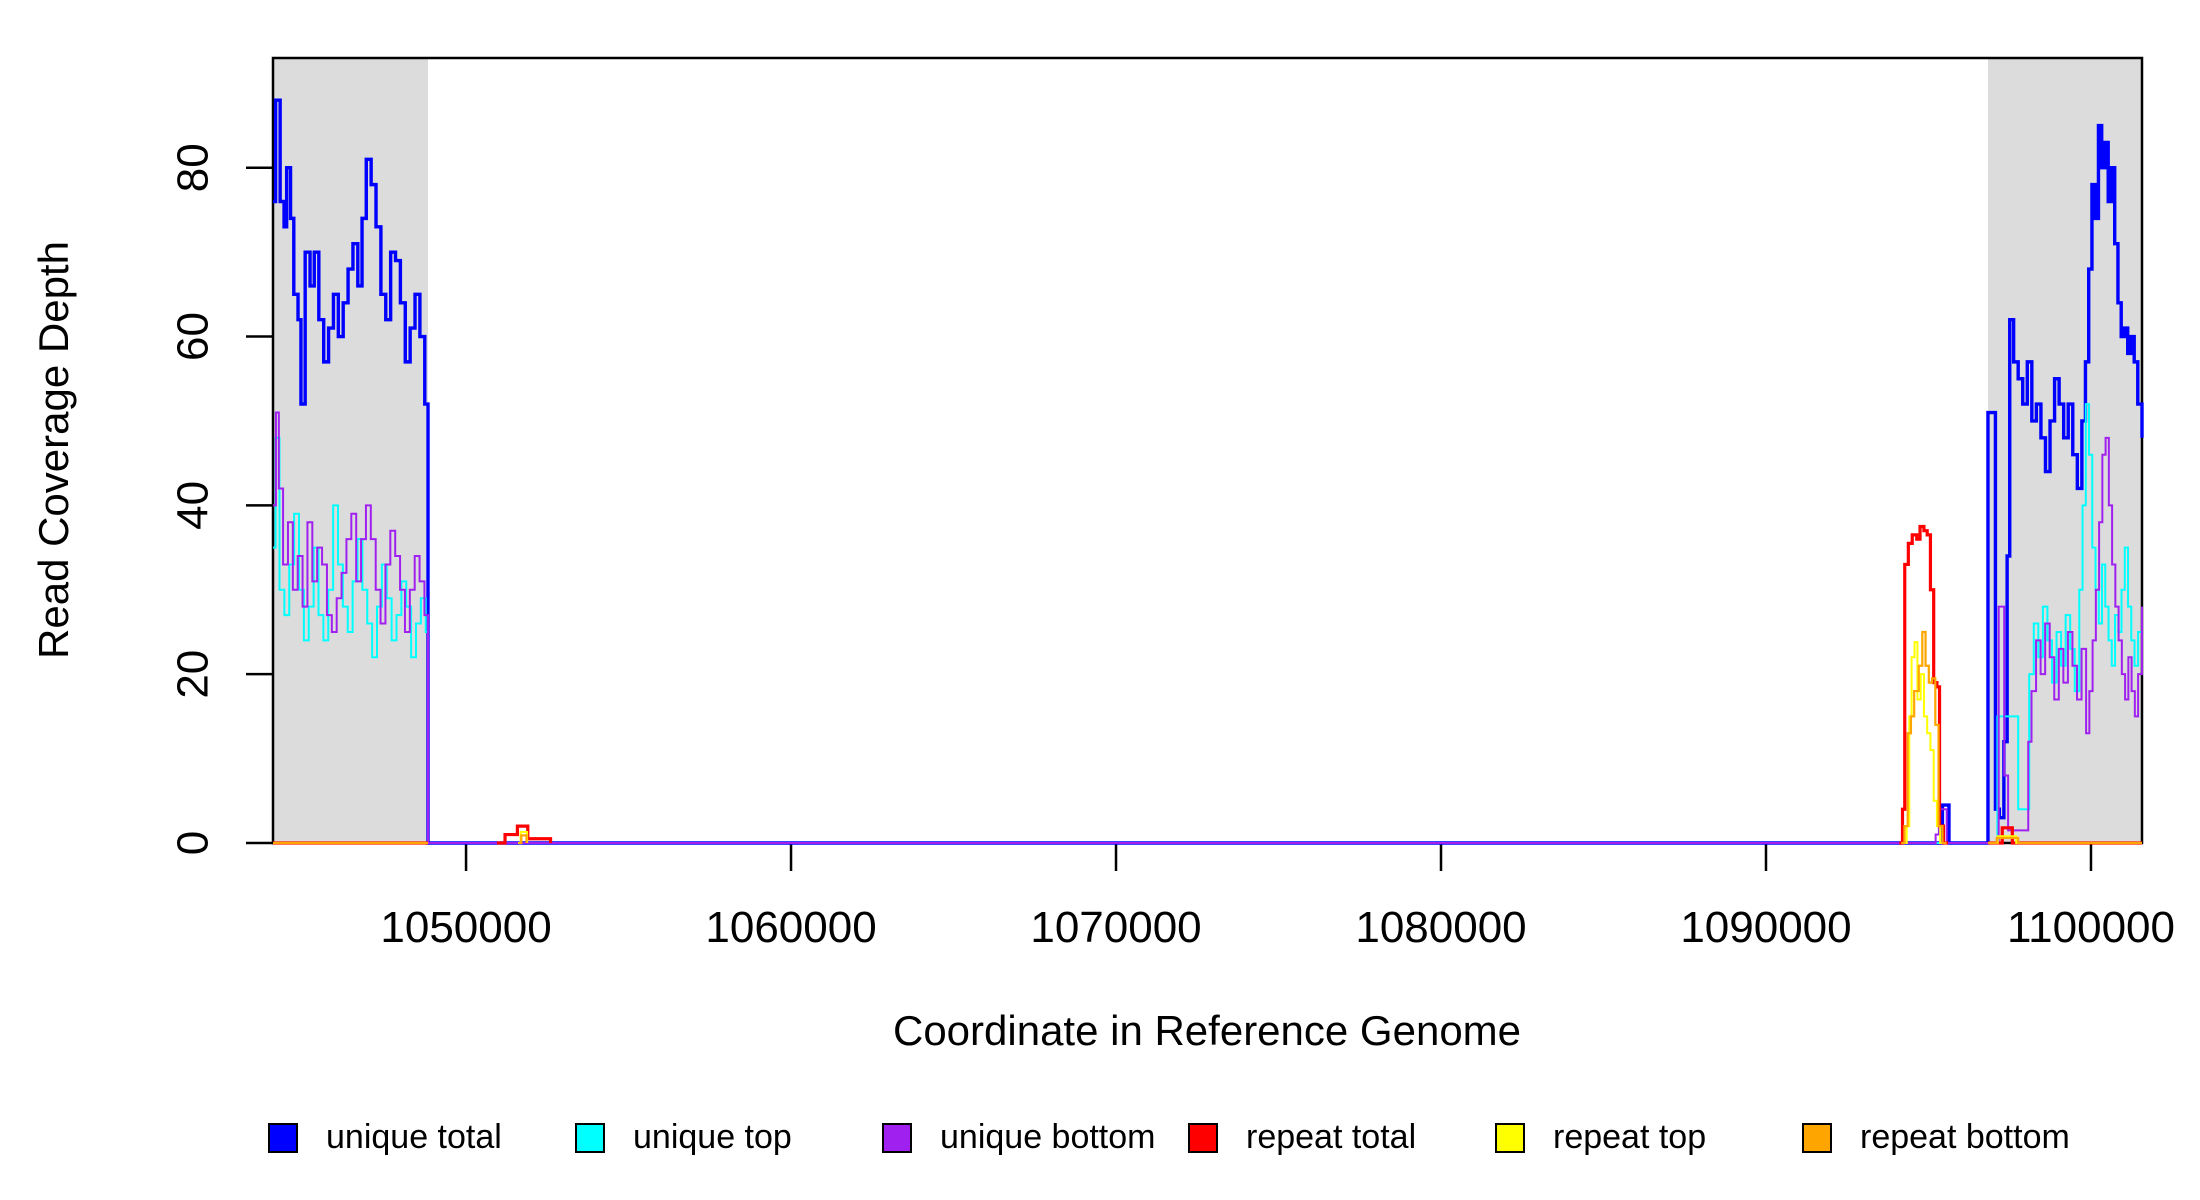 This screenshot has width=2200, height=1200. Describe the element at coordinates (53, 450) in the screenshot. I see `y-axis-title: Read Coverage Depth` at that location.